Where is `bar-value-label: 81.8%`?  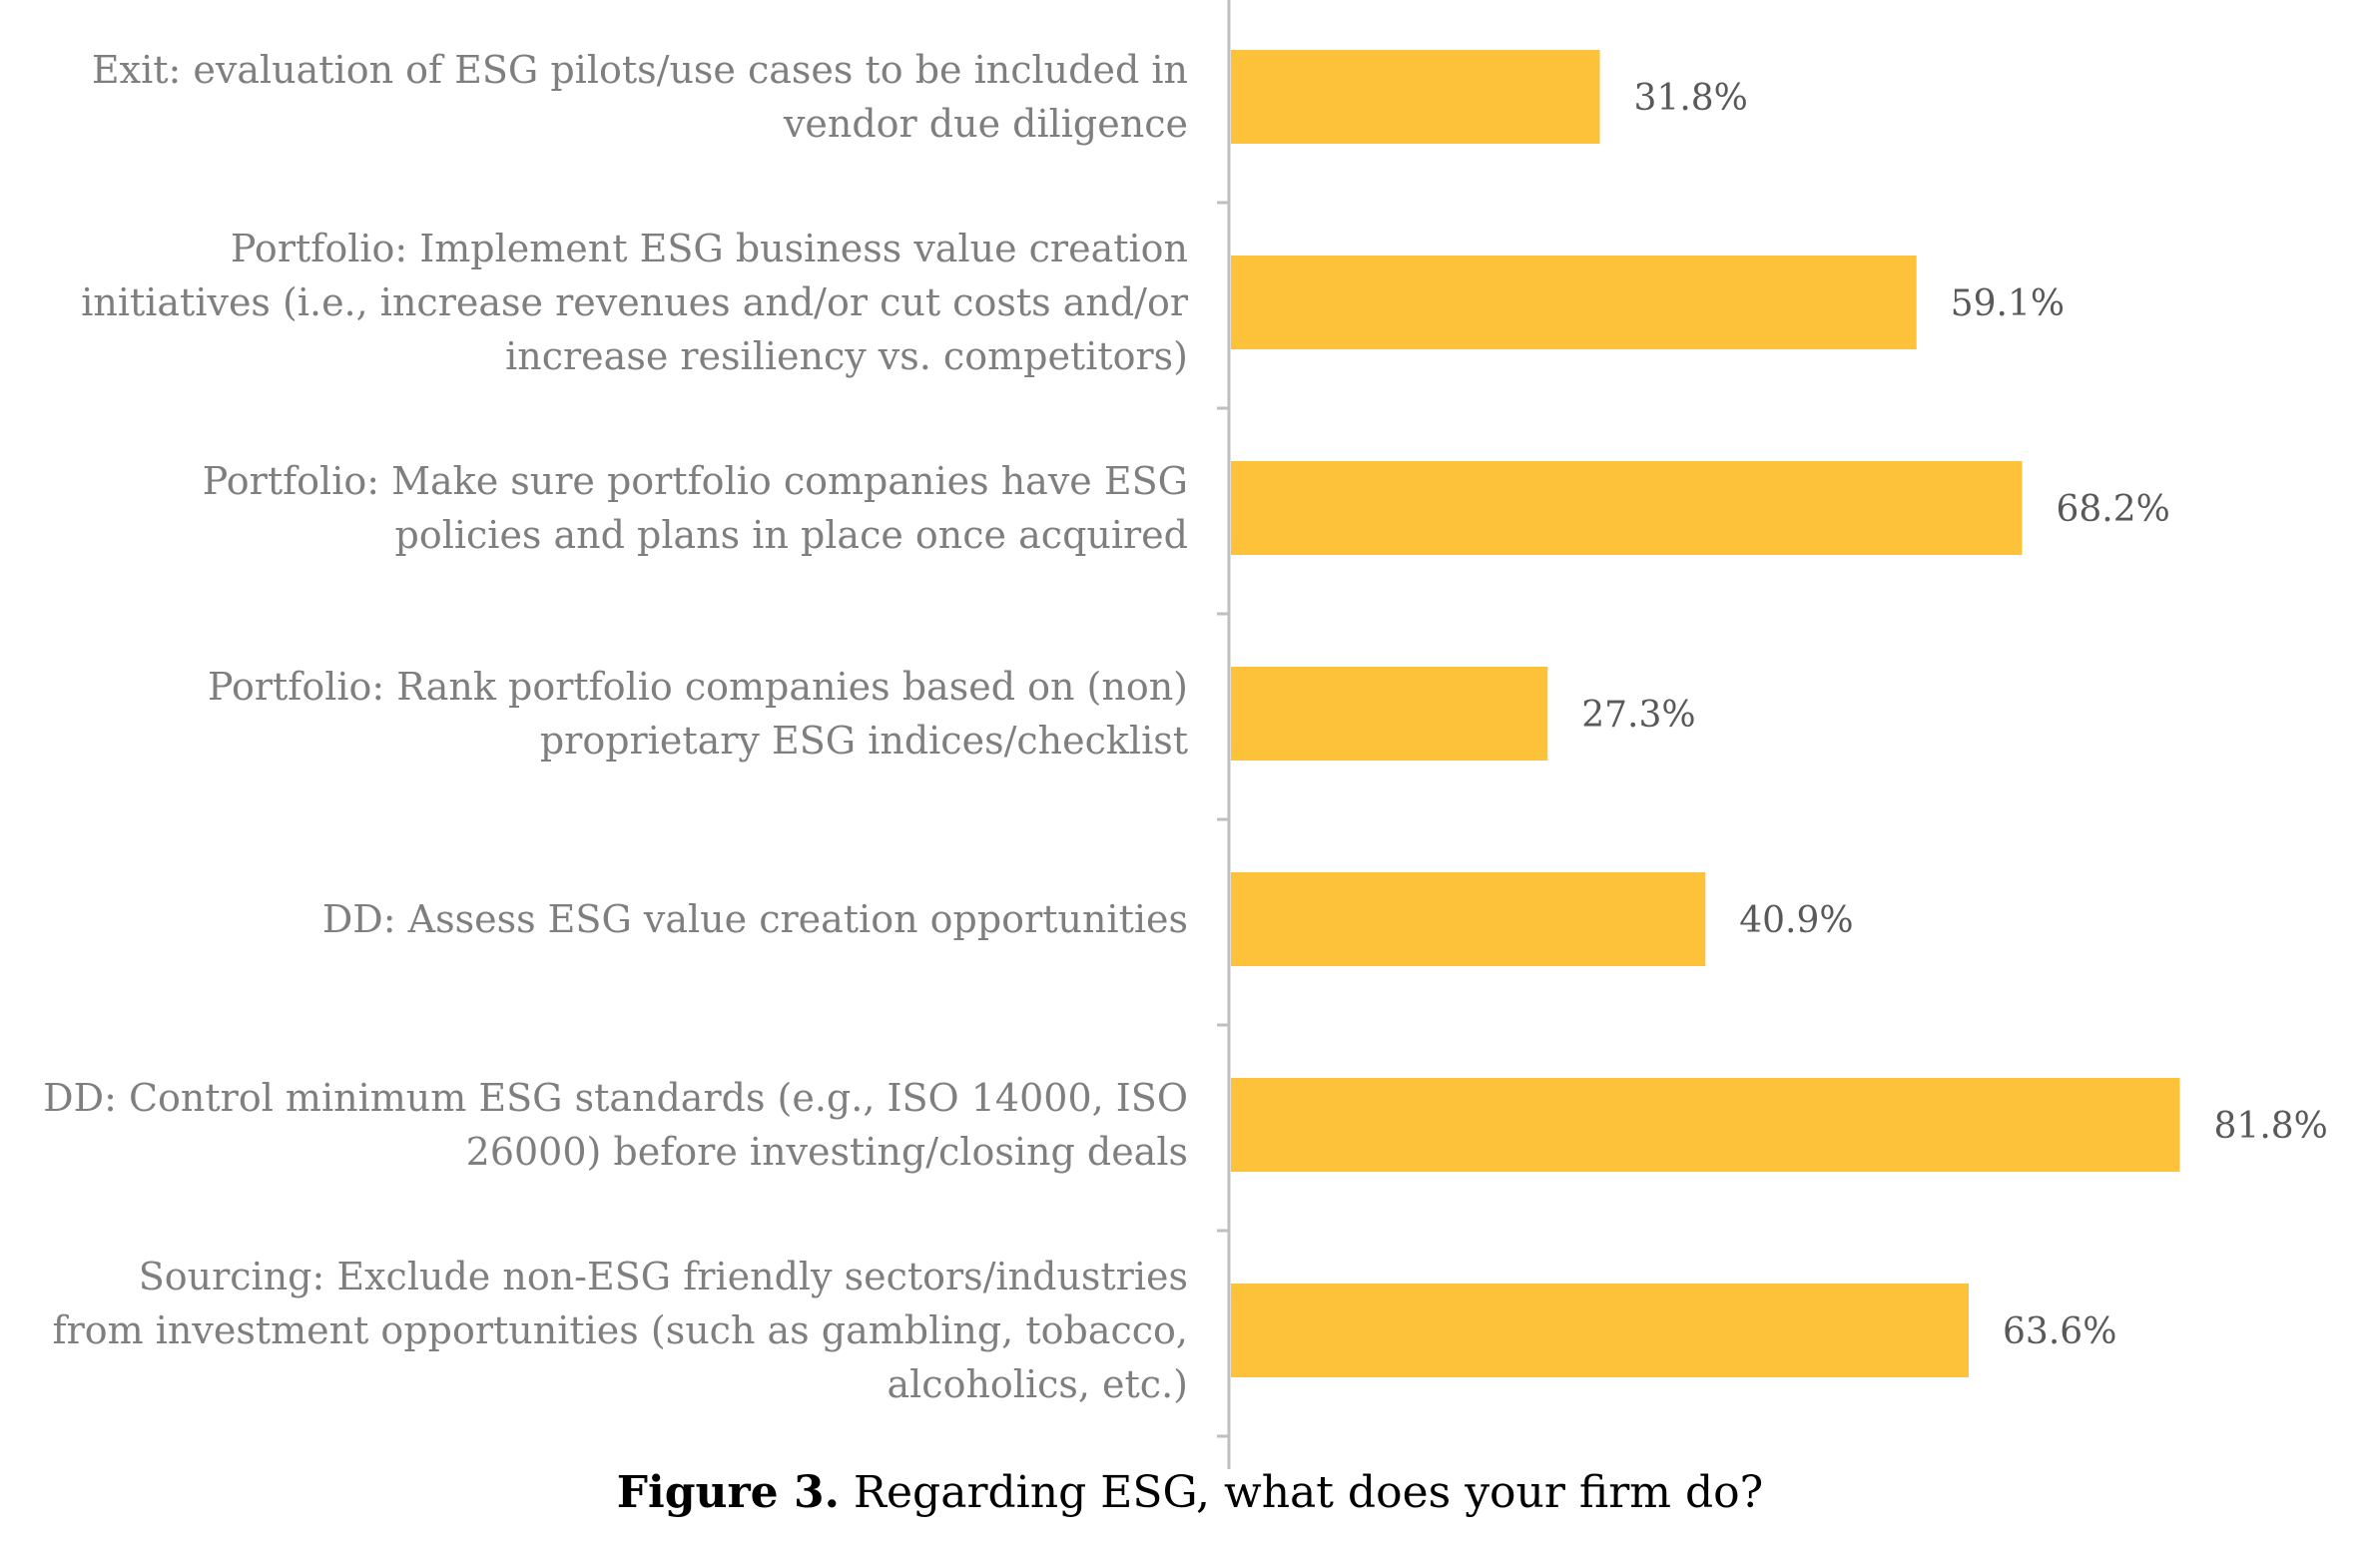
bar-value-label: 81.8% is located at coordinates (2271, 1126).